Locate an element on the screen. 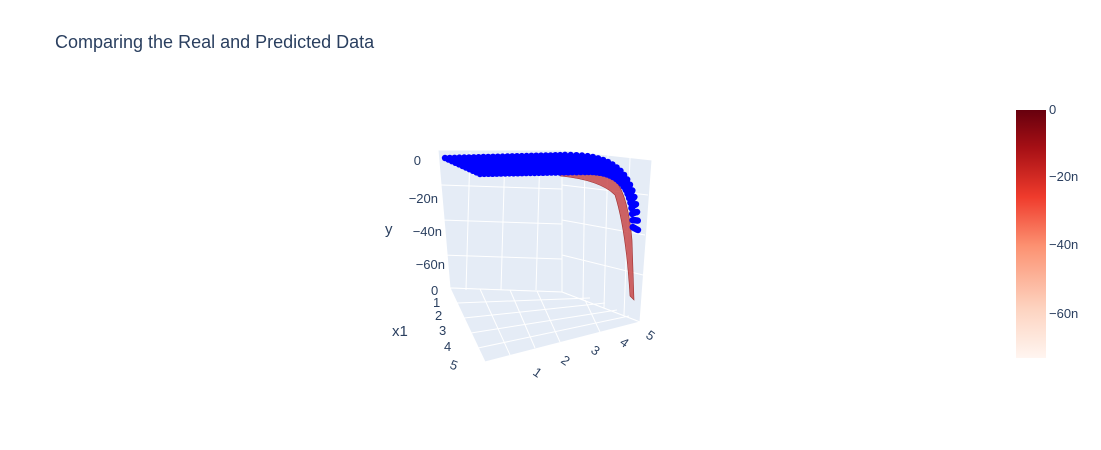 The image size is (1101, 450). colorbar: 0 −20n −40n −60n is located at coordinates (1047, 230).